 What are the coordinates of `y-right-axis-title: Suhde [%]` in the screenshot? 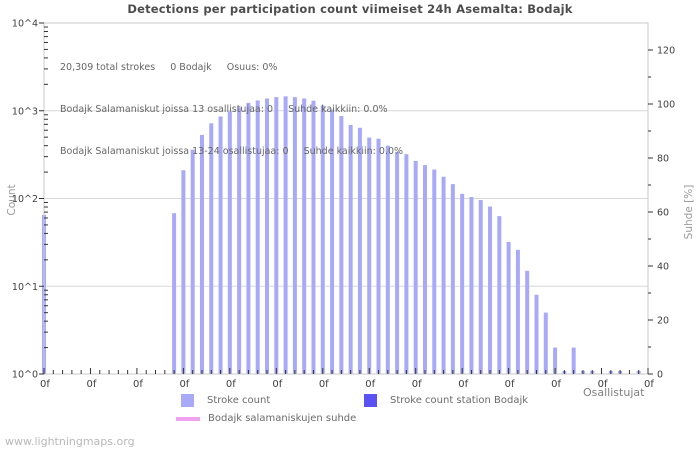 It's located at (689, 212).